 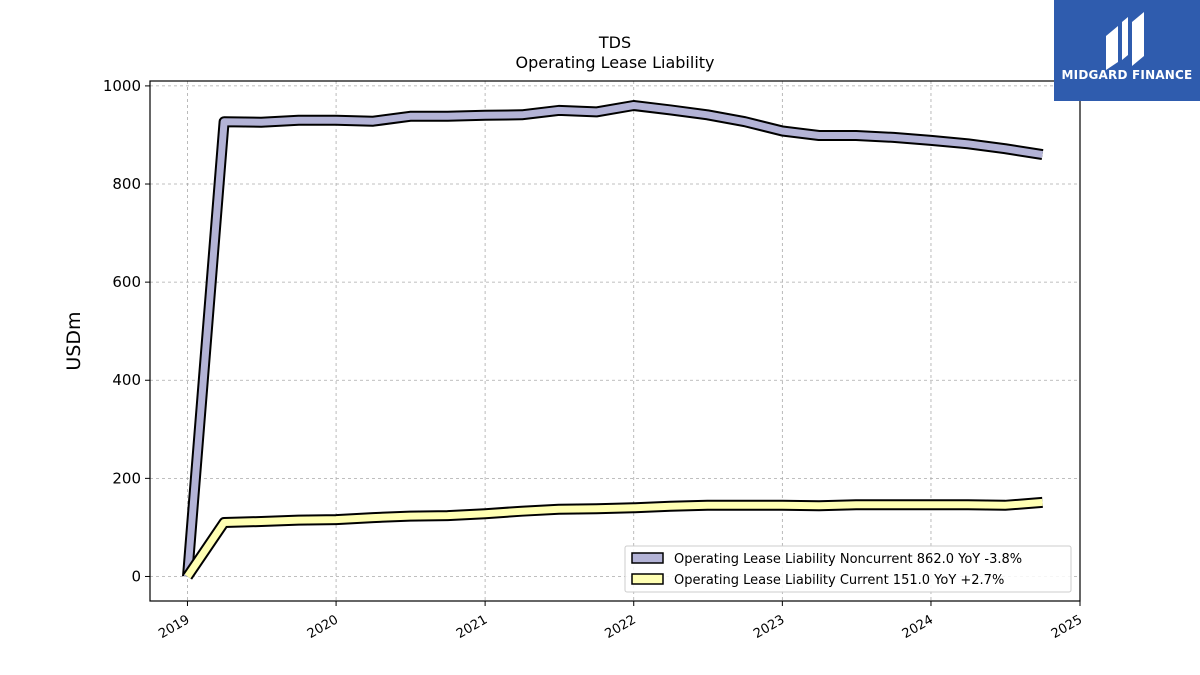 What do you see at coordinates (621, 627) in the screenshot?
I see `x-tick-label: 2022` at bounding box center [621, 627].